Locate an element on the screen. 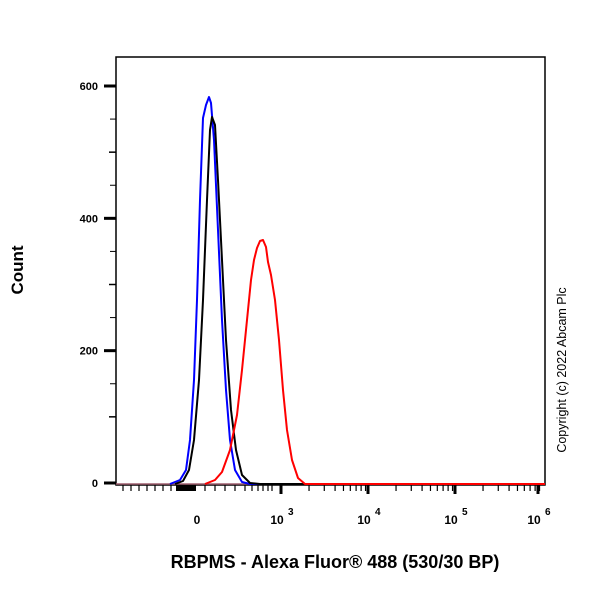 The width and height of the screenshot is (600, 600). copyright-notice: Copyright (c) 2022 Abcam Plc is located at coordinates (562, 370).